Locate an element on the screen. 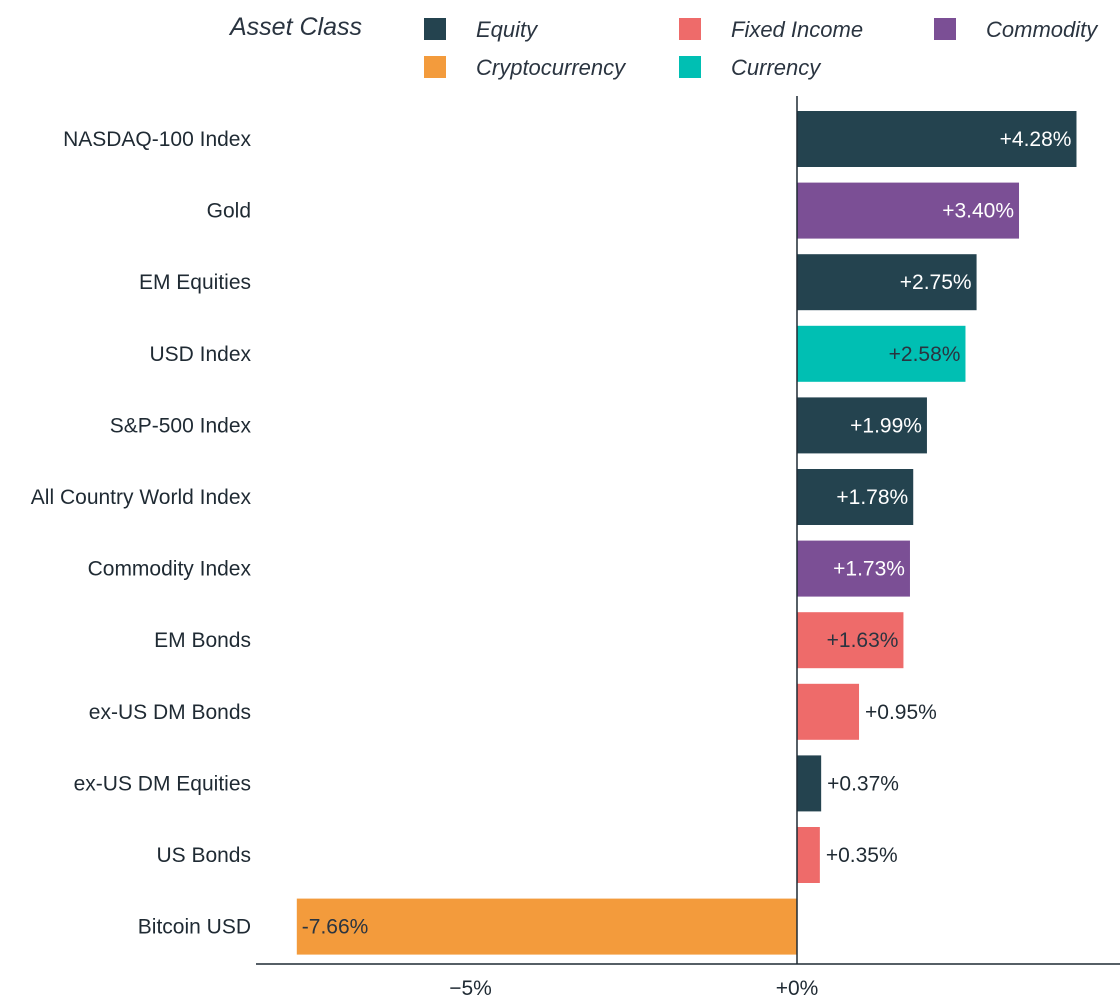 This screenshot has width=1120, height=1000. bar-s-p-500-index is located at coordinates (862, 425).